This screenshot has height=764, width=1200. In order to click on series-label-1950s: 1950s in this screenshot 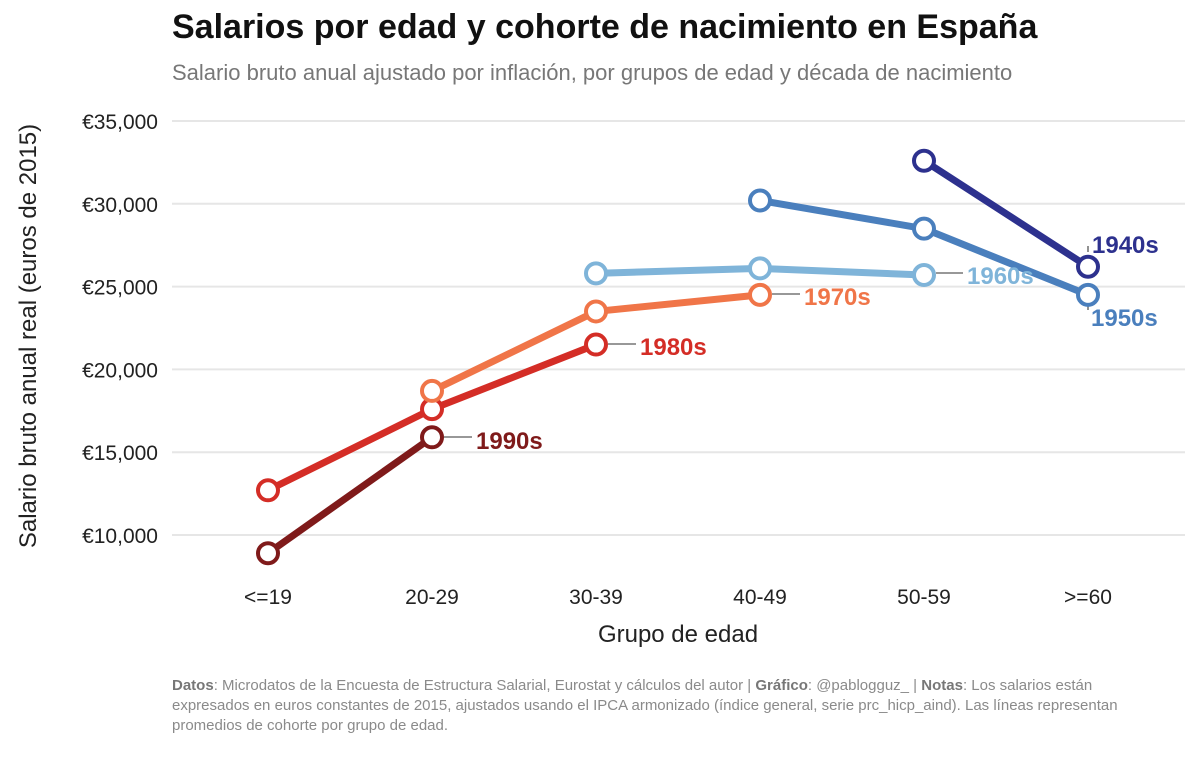, I will do `click(1124, 318)`.